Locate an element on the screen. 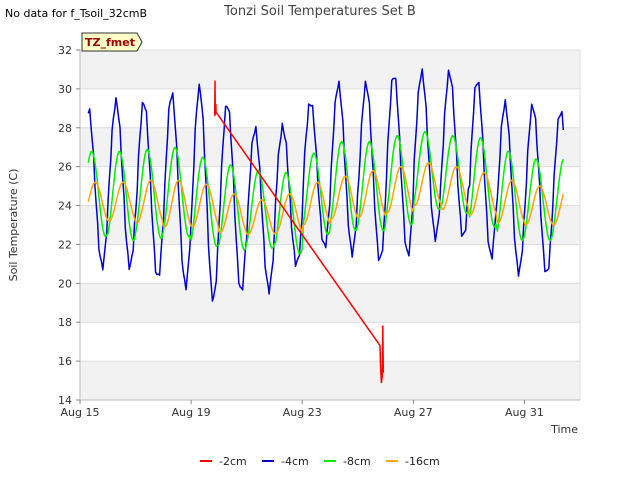  y-tick-label: 30 is located at coordinates (65, 89).